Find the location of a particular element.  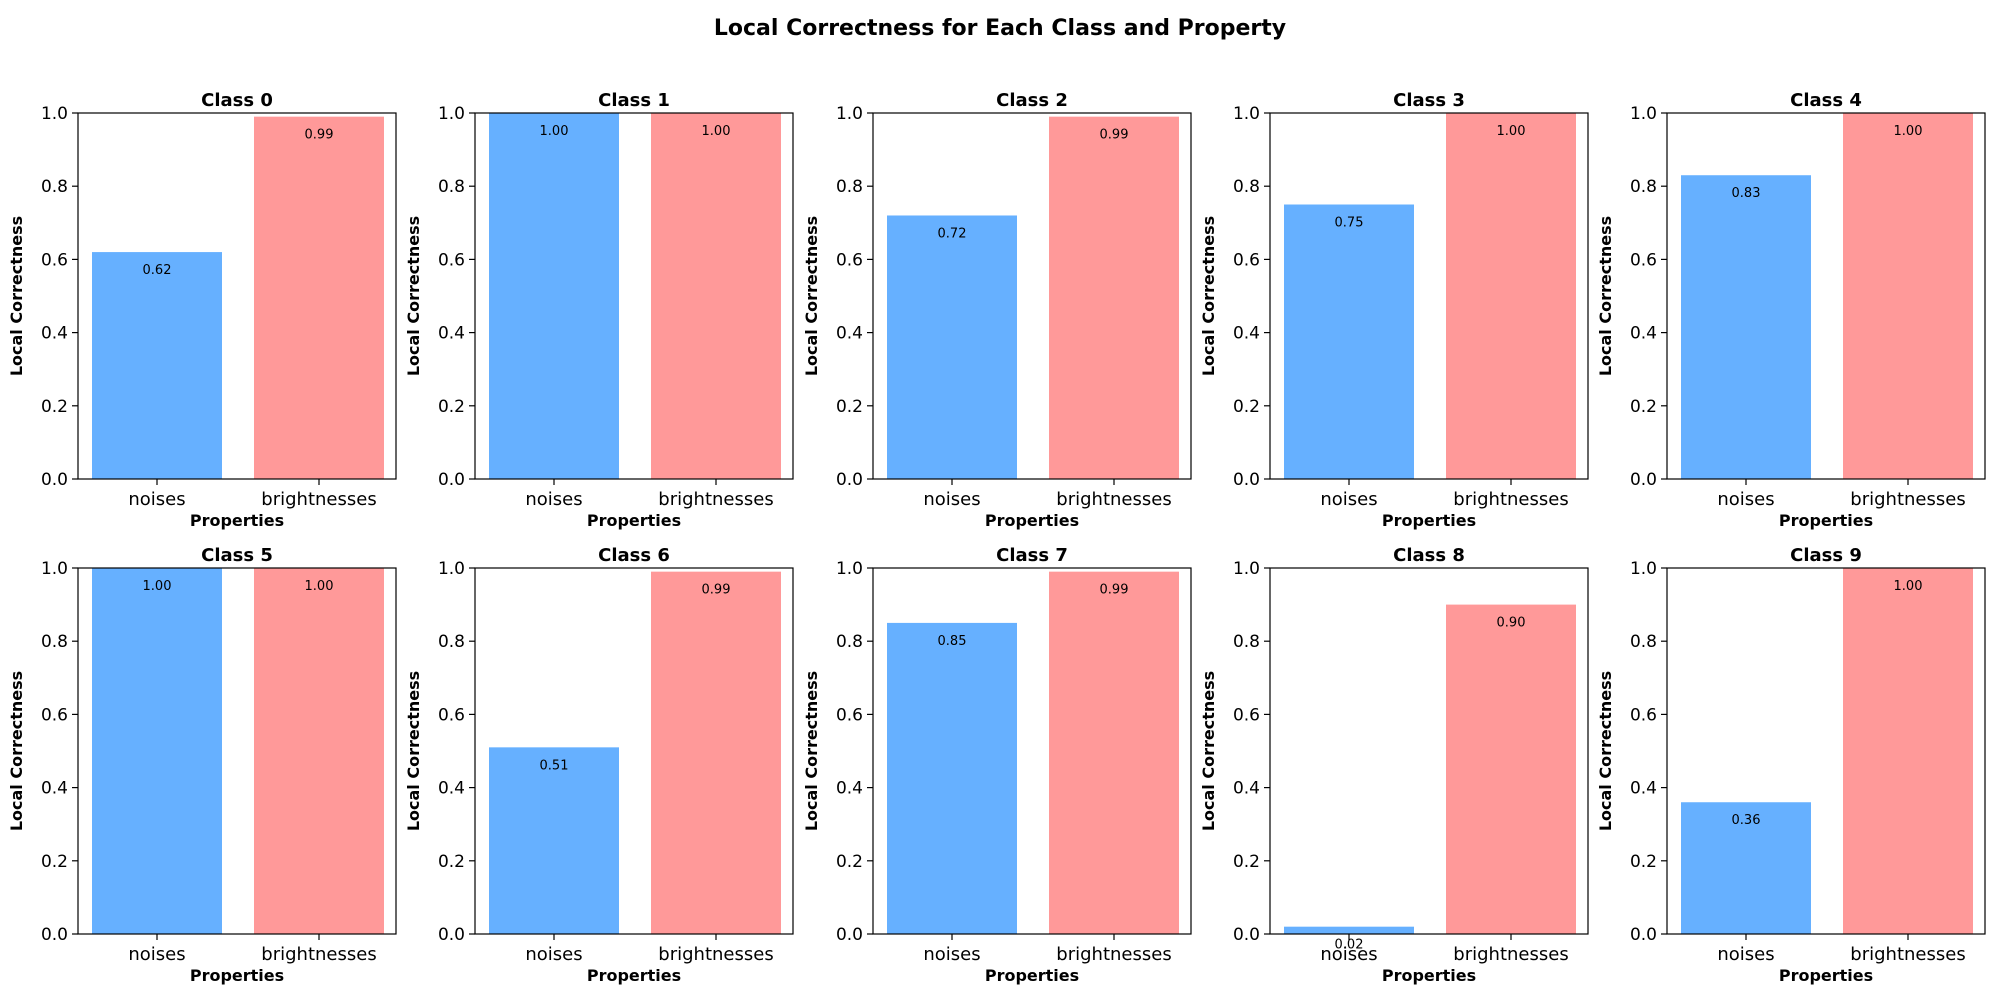

subplot-title: Class 4 is located at coordinates (1826, 100).